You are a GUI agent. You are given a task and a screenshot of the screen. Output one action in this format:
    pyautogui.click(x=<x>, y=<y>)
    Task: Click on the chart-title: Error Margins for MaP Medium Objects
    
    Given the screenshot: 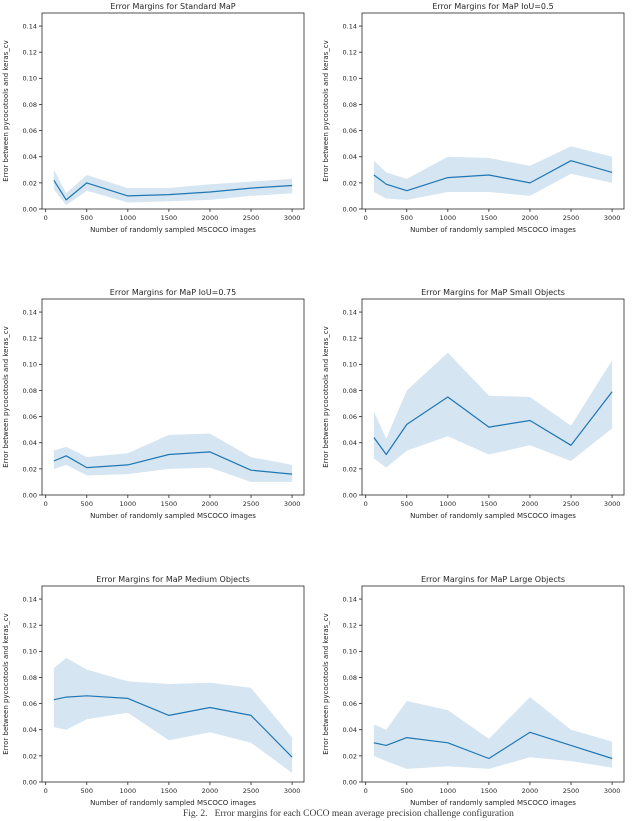 What is the action you would take?
    pyautogui.click(x=173, y=579)
    